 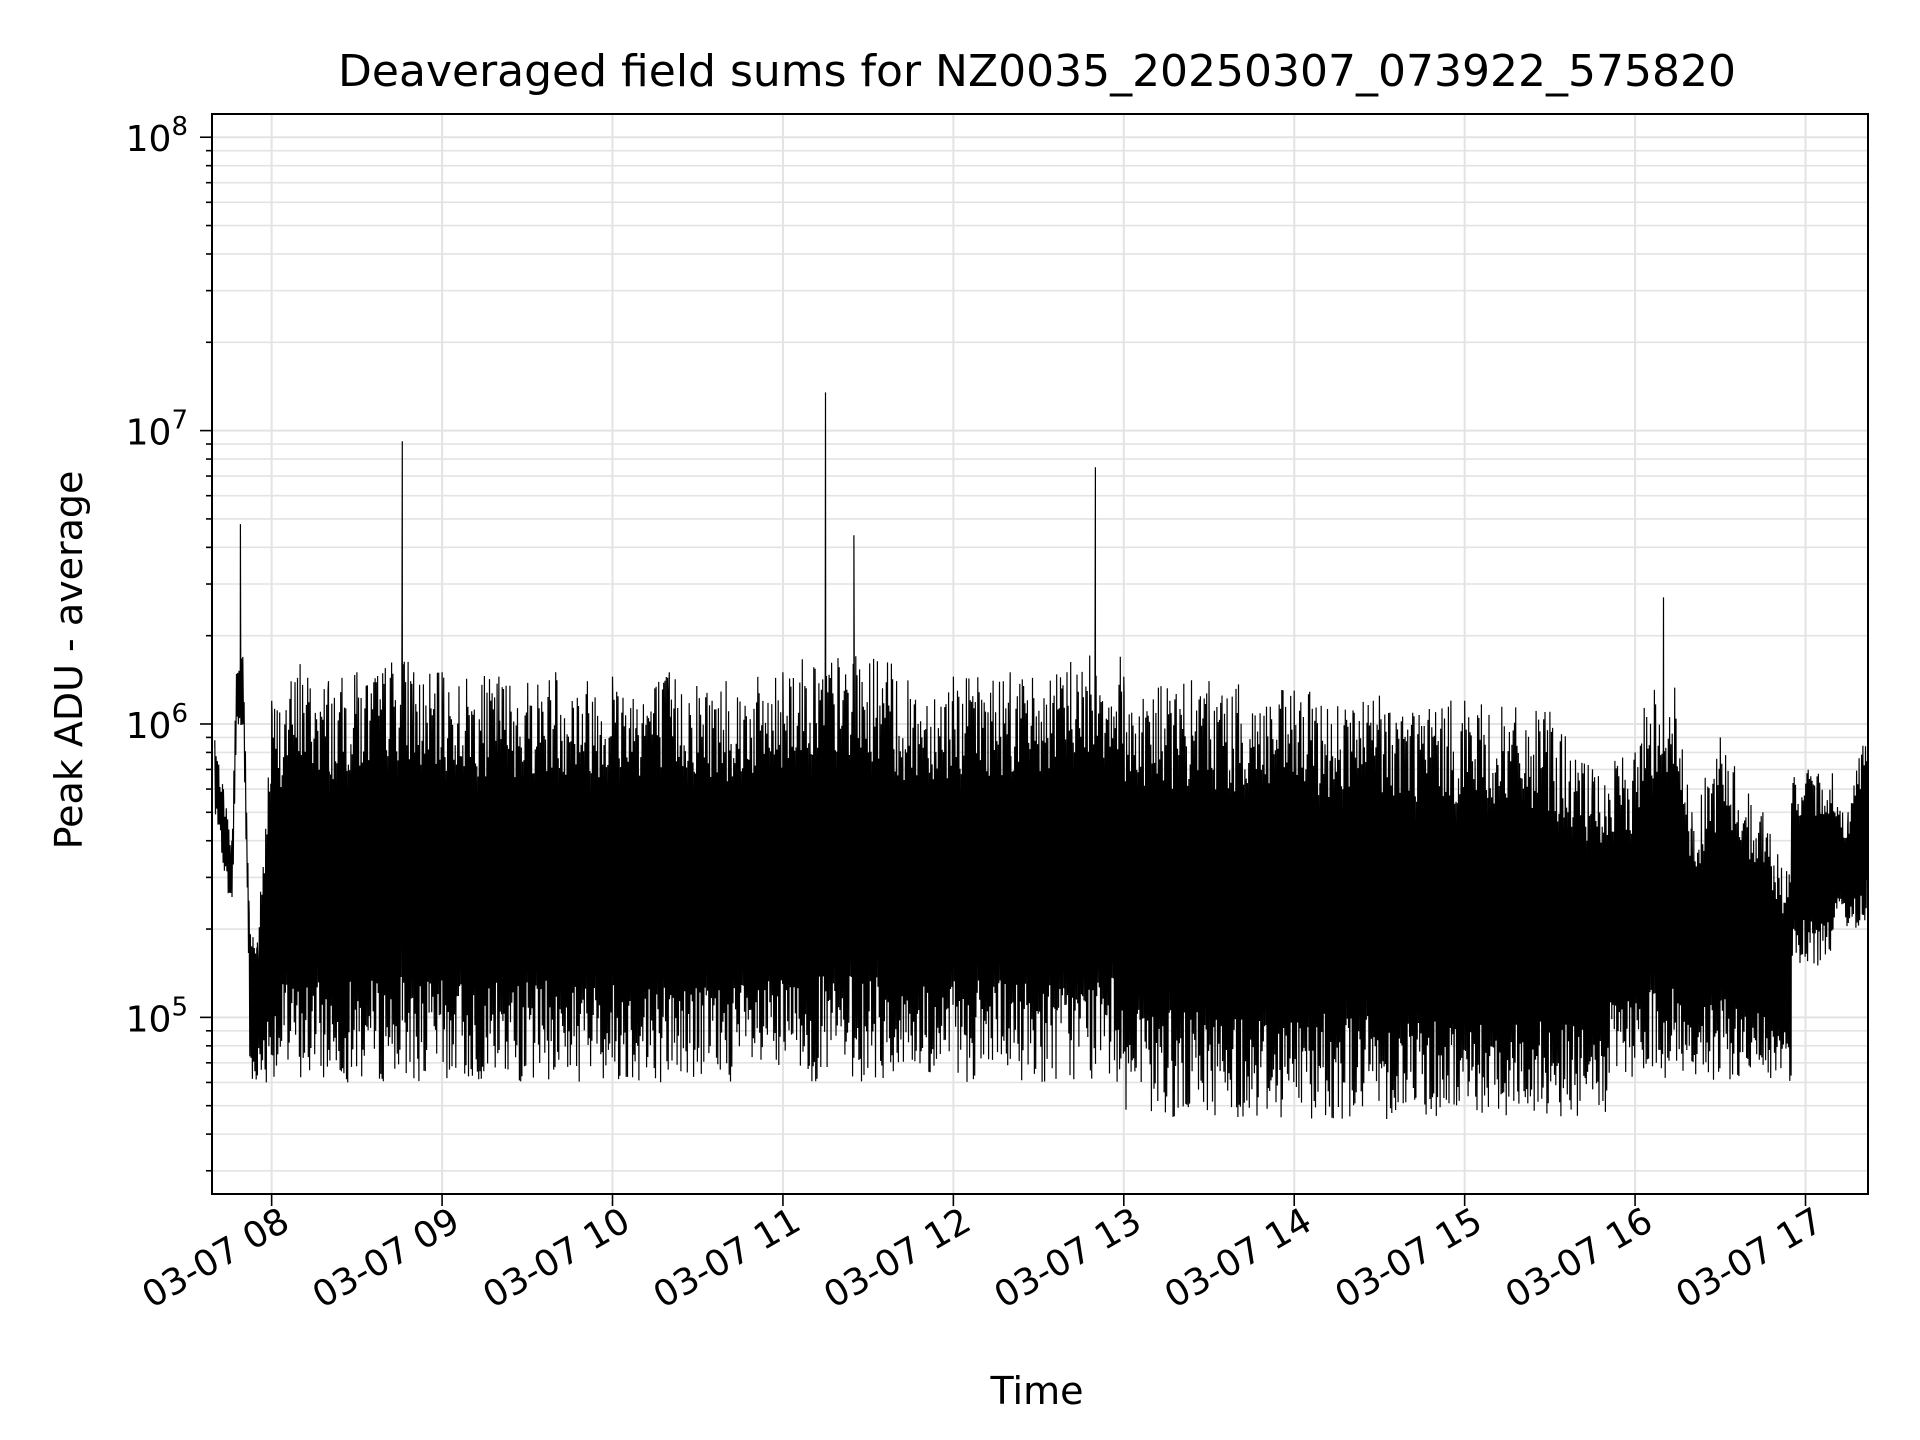 I want to click on y-tick-label: 10⁸, so click(x=157, y=136).